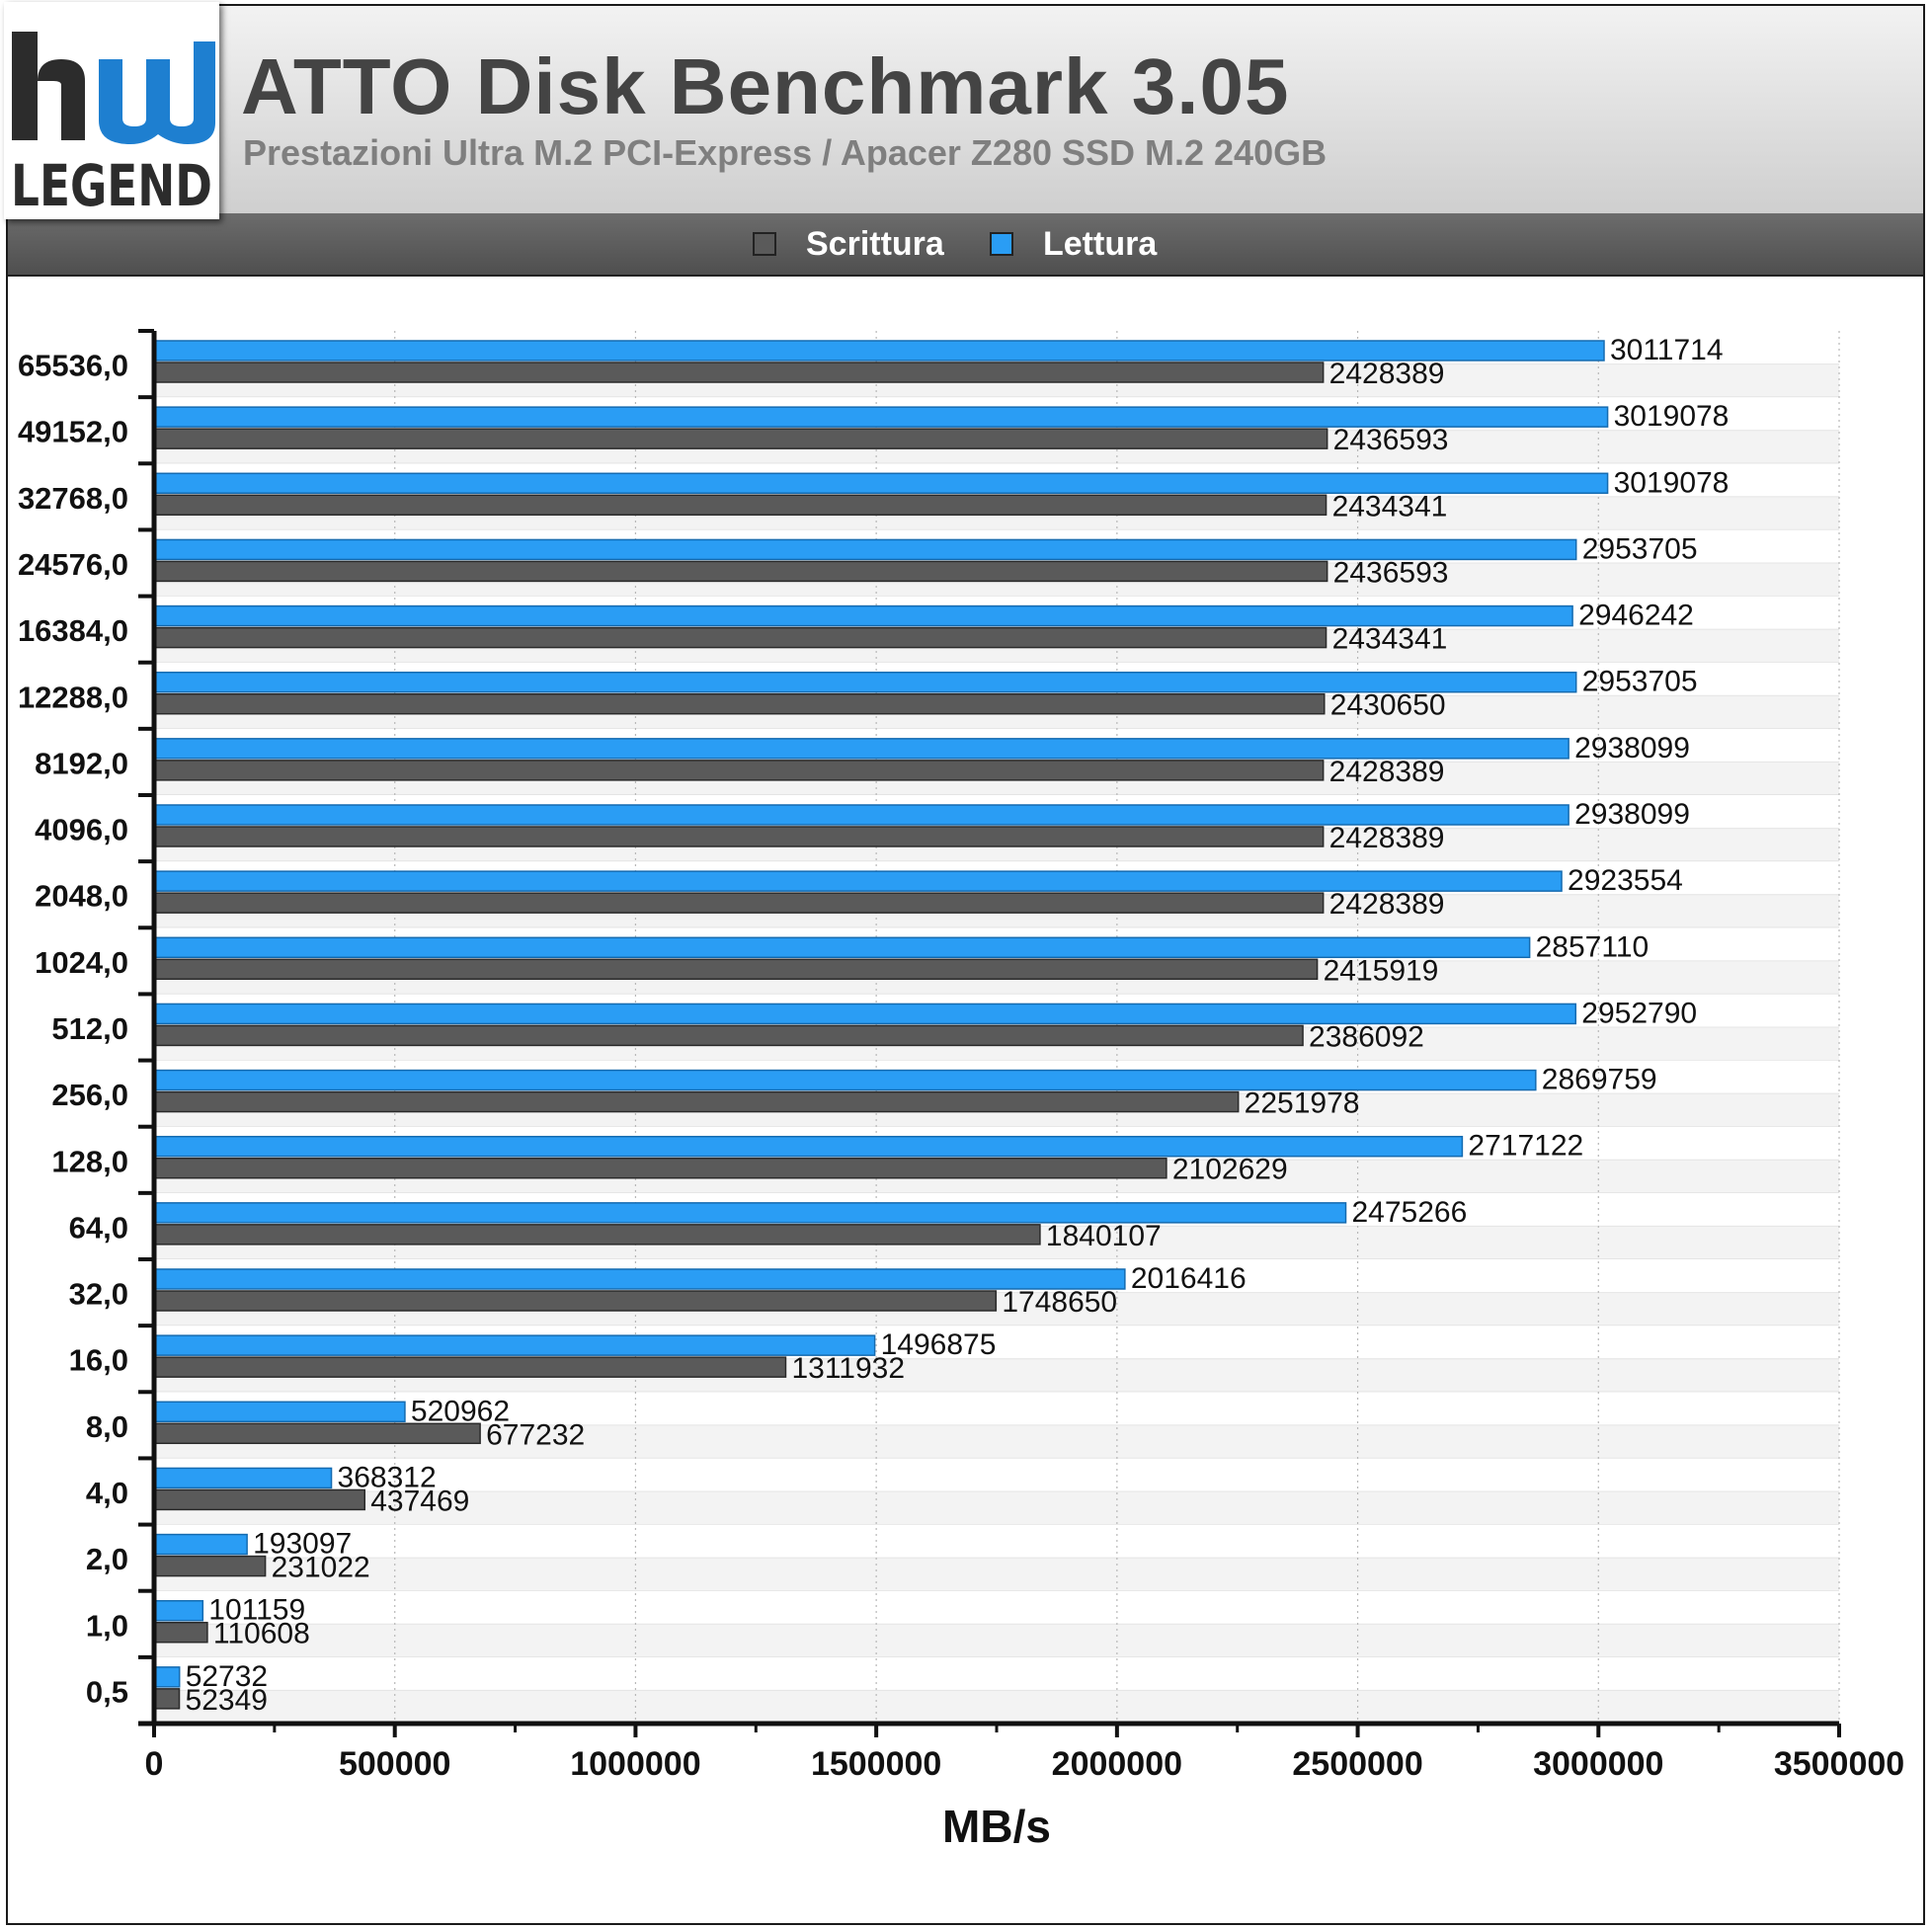  Describe the element at coordinates (81, 763) in the screenshot. I see `y-tick-label: 8192,0` at that location.